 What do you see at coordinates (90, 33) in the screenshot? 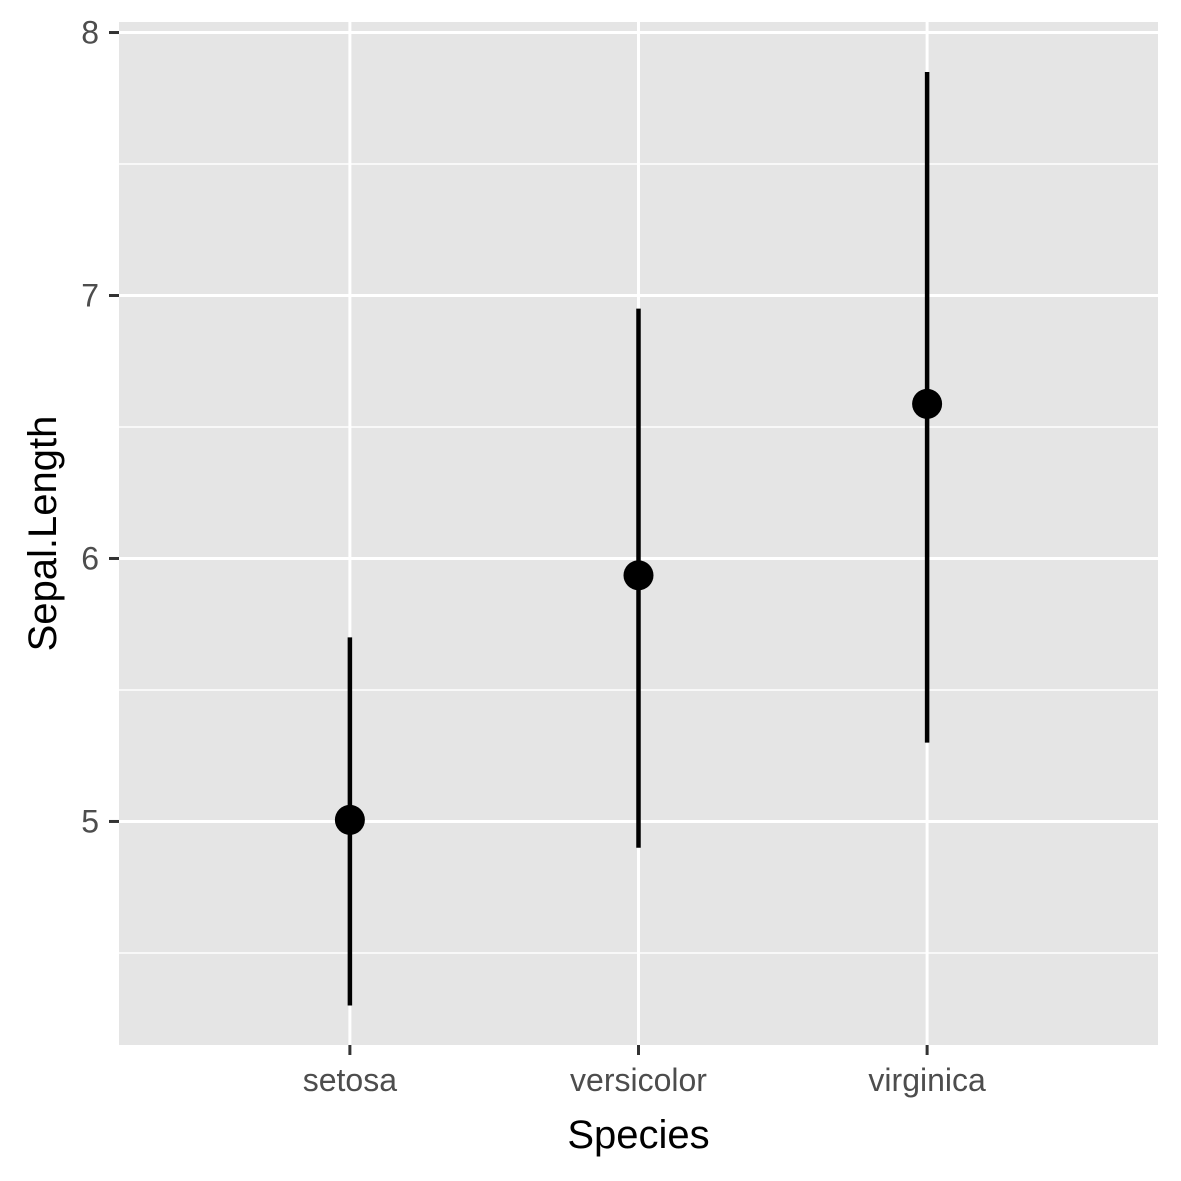
I see `y-tick-label: 8` at bounding box center [90, 33].